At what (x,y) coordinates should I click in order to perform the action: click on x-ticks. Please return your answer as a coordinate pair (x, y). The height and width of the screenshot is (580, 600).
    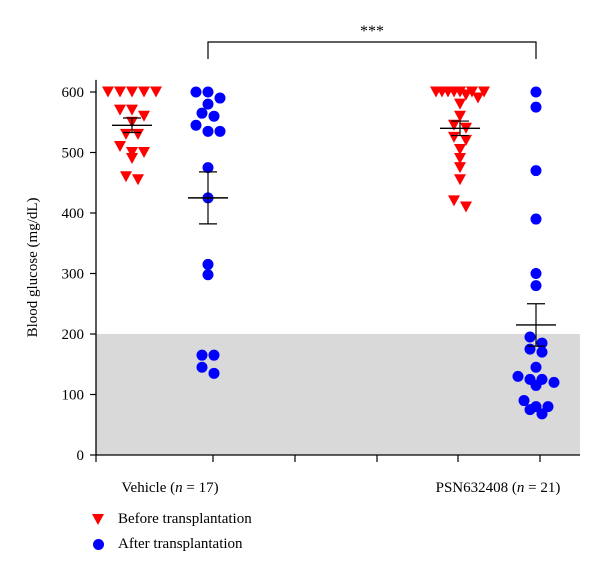
    Looking at the image, I should click on (318, 458).